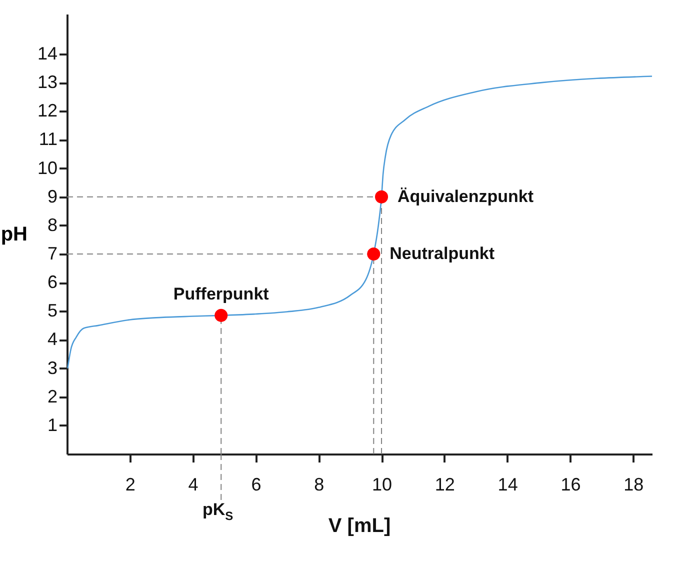 The image size is (691, 577). What do you see at coordinates (444, 484) in the screenshot?
I see `x-tick-label: 12` at bounding box center [444, 484].